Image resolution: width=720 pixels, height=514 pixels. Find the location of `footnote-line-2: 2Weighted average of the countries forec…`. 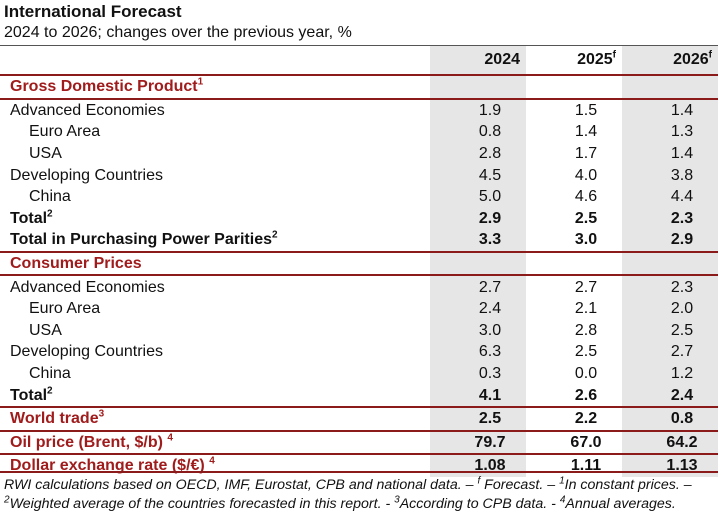

footnote-line-2: 2Weighted average of the countries forec… is located at coordinates (340, 503).